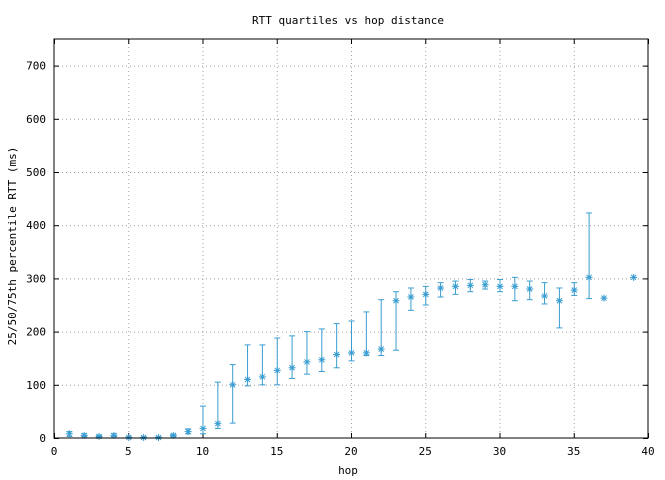 This screenshot has height=480, width=665. I want to click on x-tick-label: 10, so click(202, 451).